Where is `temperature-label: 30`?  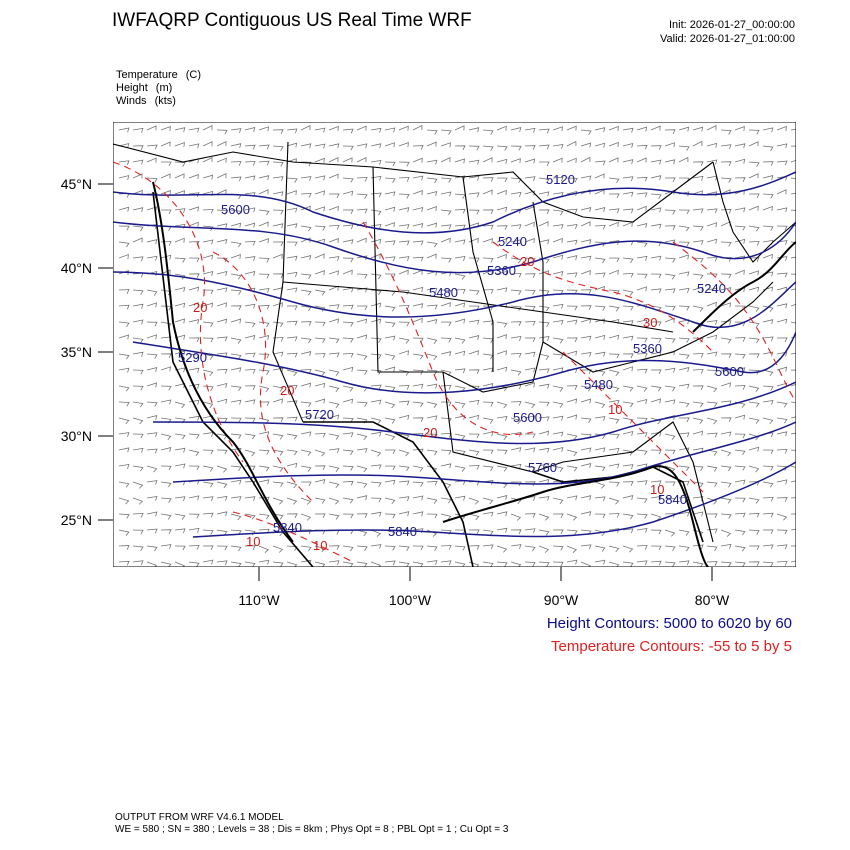 temperature-label: 30 is located at coordinates (650, 322).